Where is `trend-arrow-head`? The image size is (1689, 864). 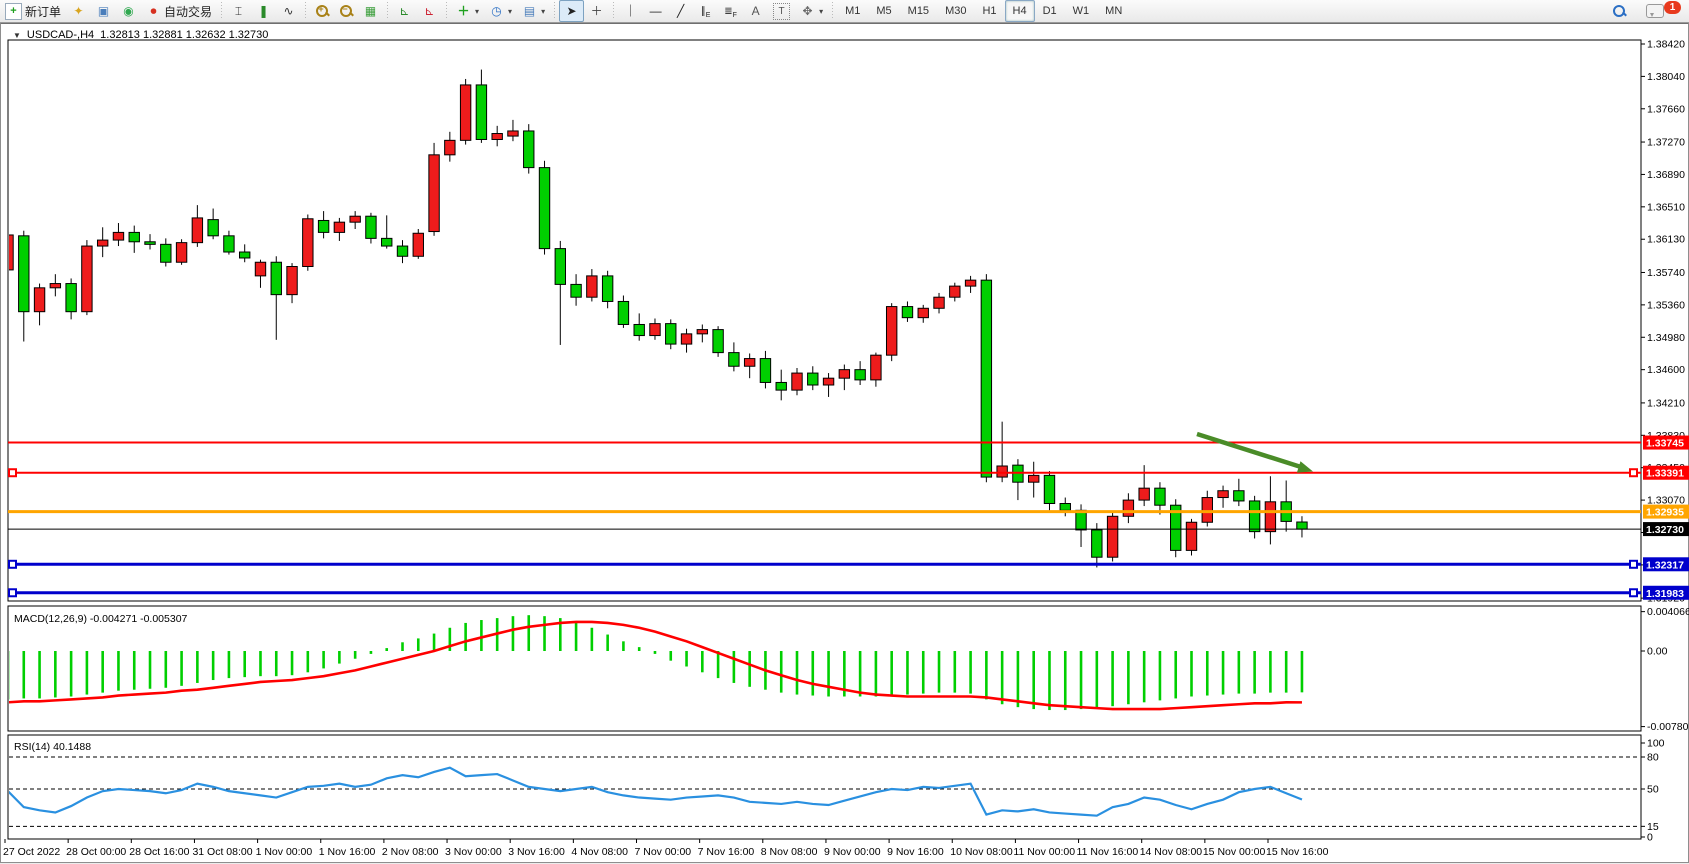
trend-arrow-head is located at coordinates (1304, 467).